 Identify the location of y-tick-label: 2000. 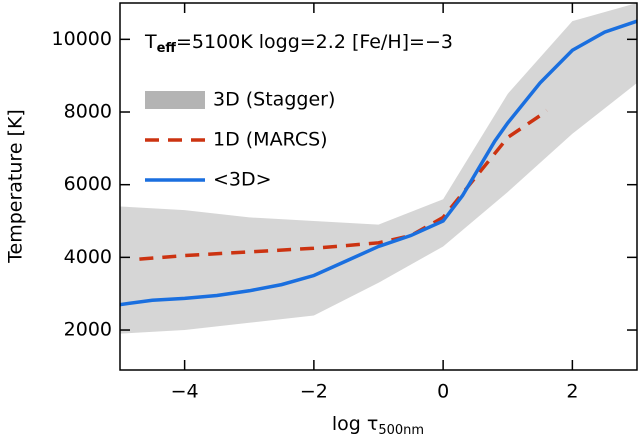
(88, 330).